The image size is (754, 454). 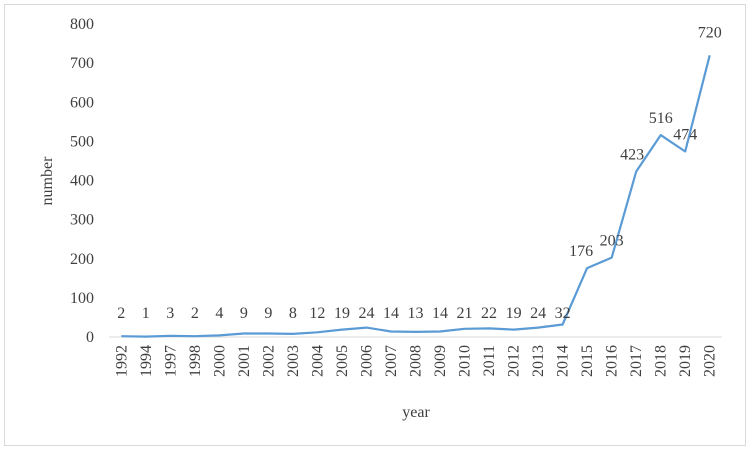 I want to click on data-label: 13, so click(x=416, y=313).